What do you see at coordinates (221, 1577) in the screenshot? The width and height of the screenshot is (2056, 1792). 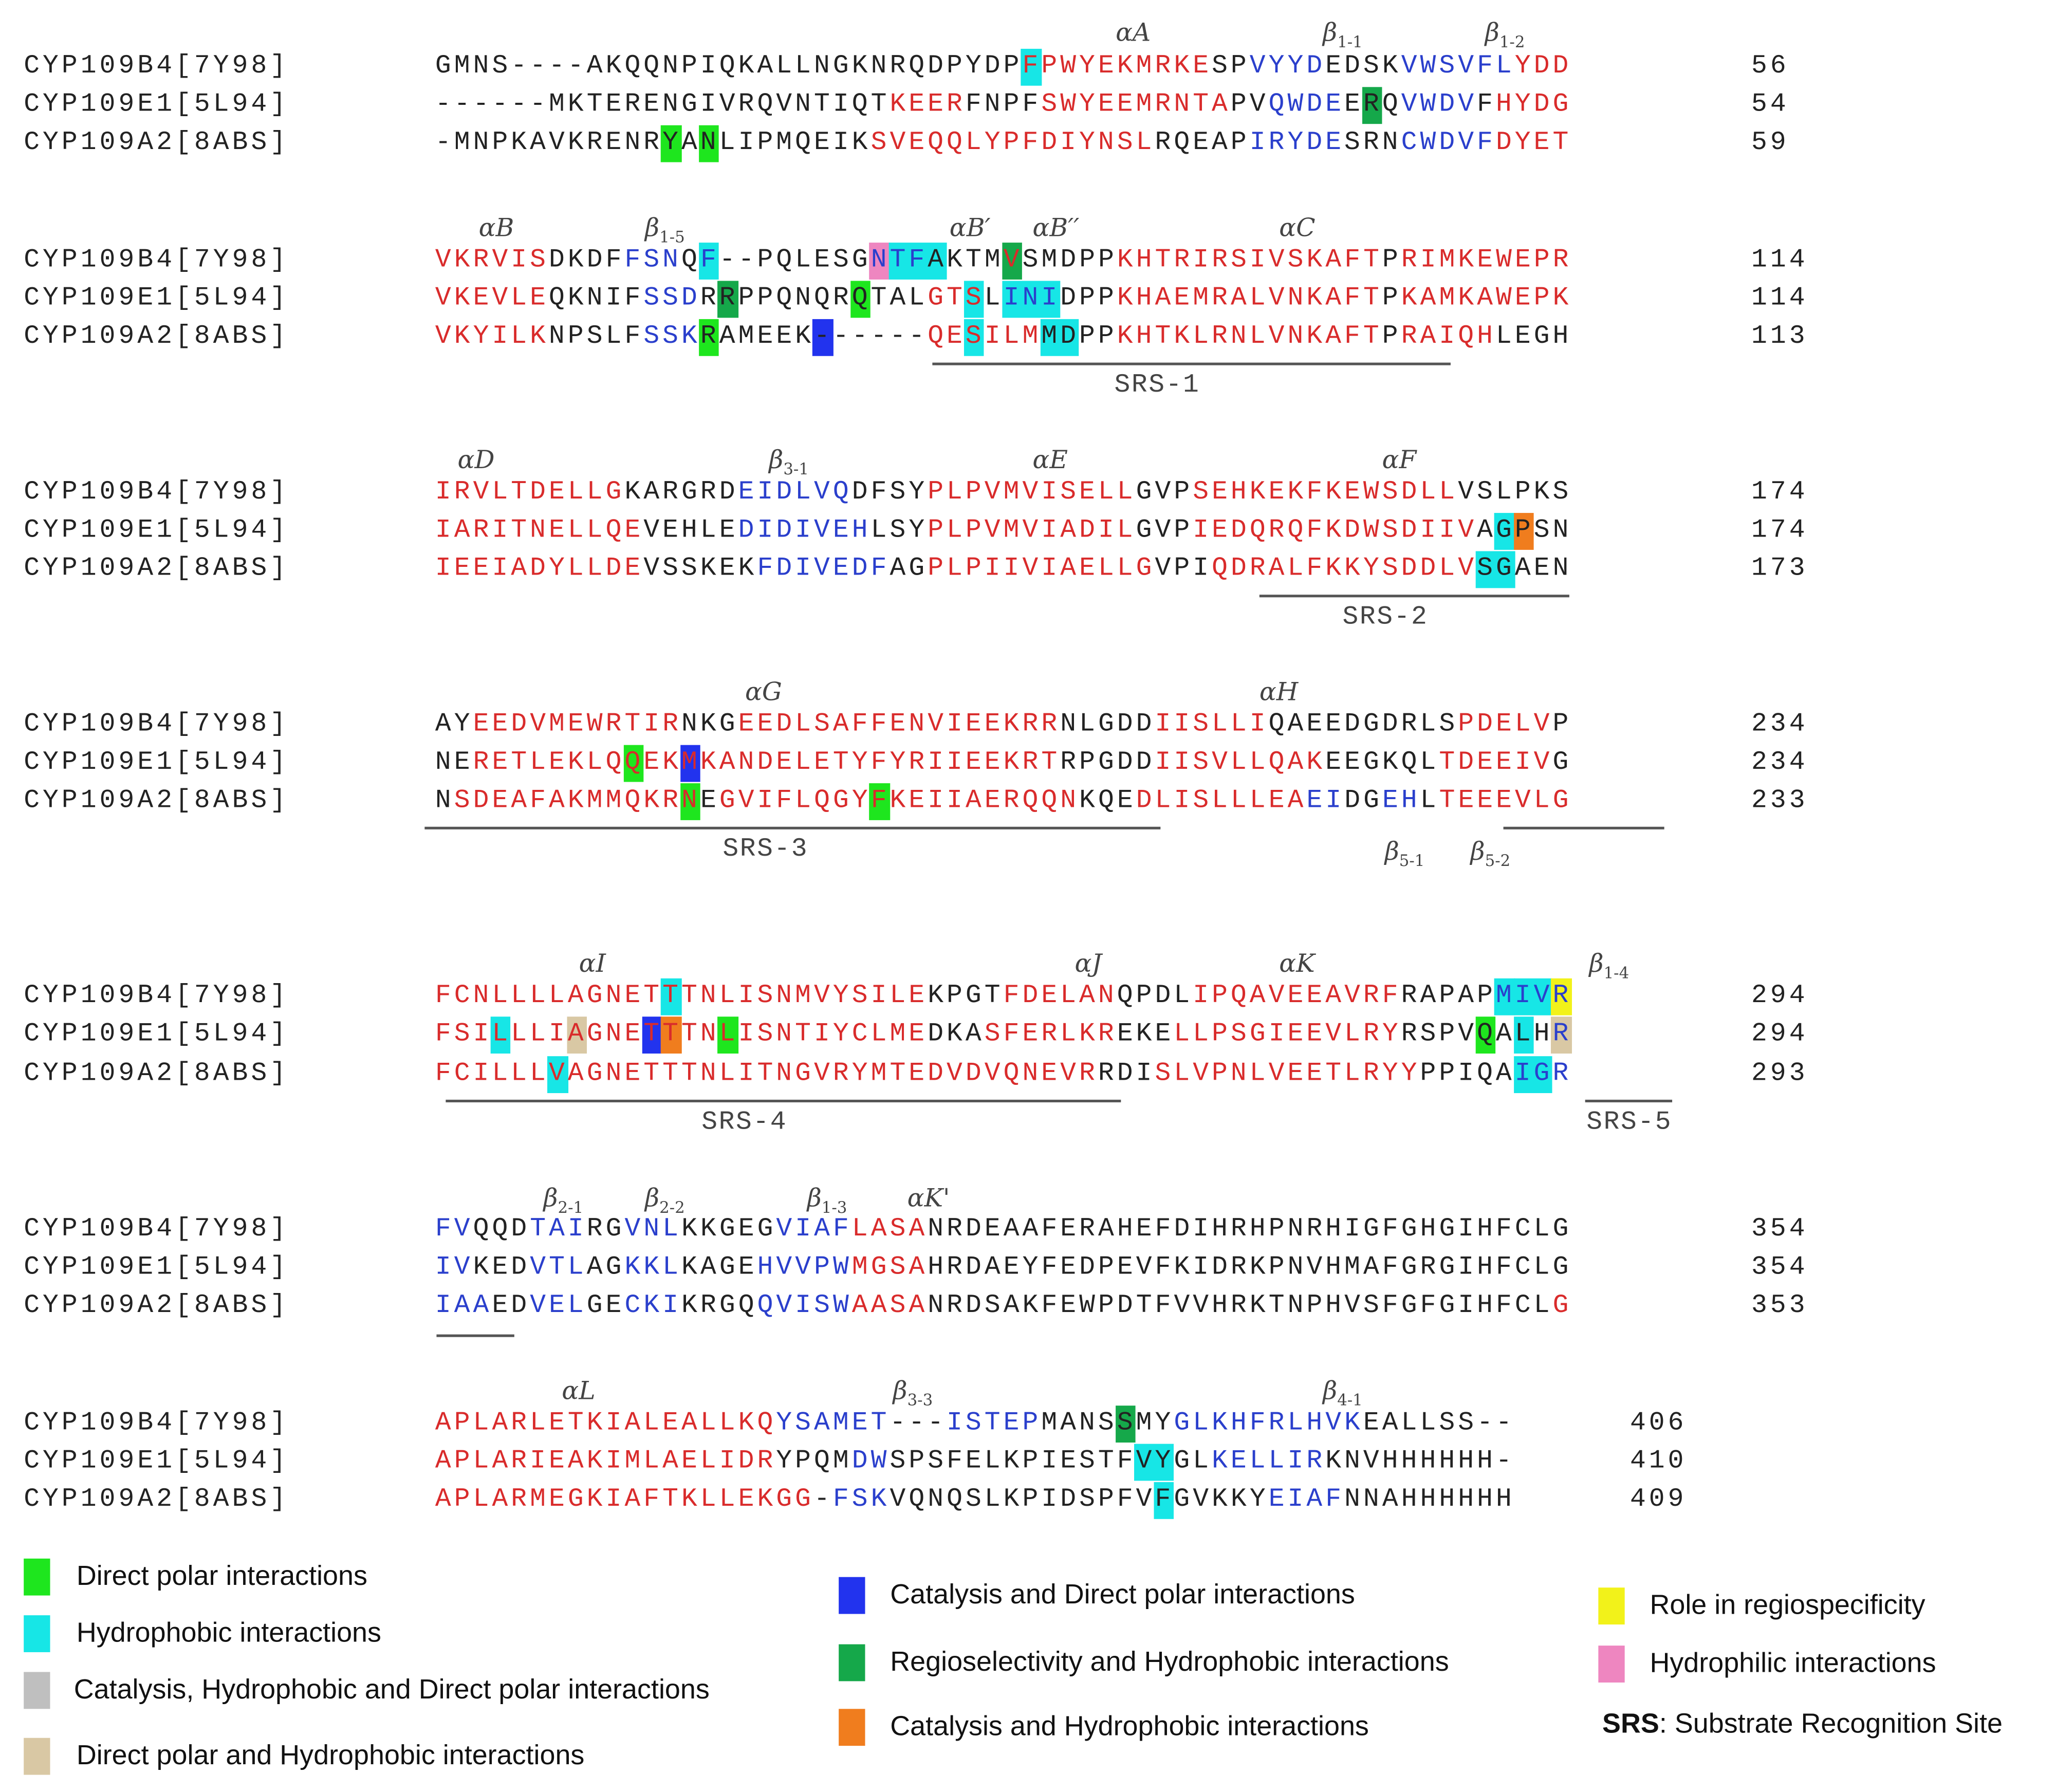 I see `legend-label: Direct polar interactions` at bounding box center [221, 1577].